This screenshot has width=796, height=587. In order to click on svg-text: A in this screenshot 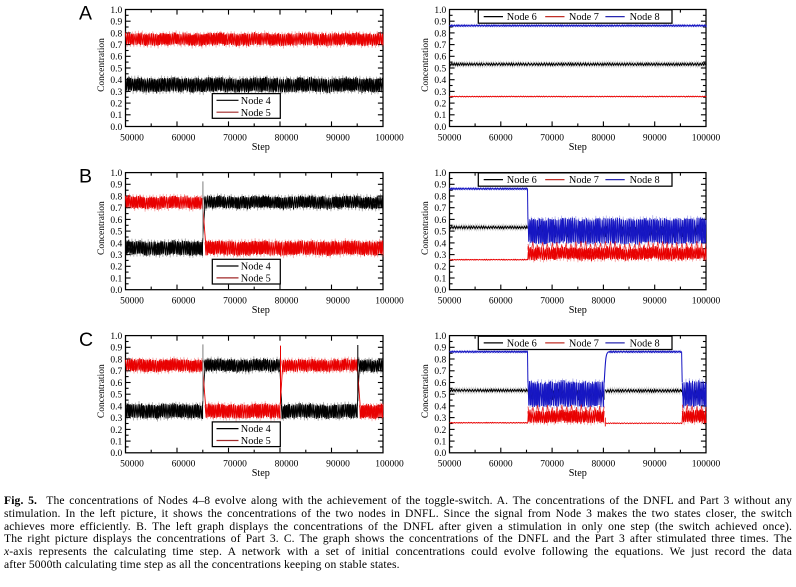, I will do `click(85, 14)`.